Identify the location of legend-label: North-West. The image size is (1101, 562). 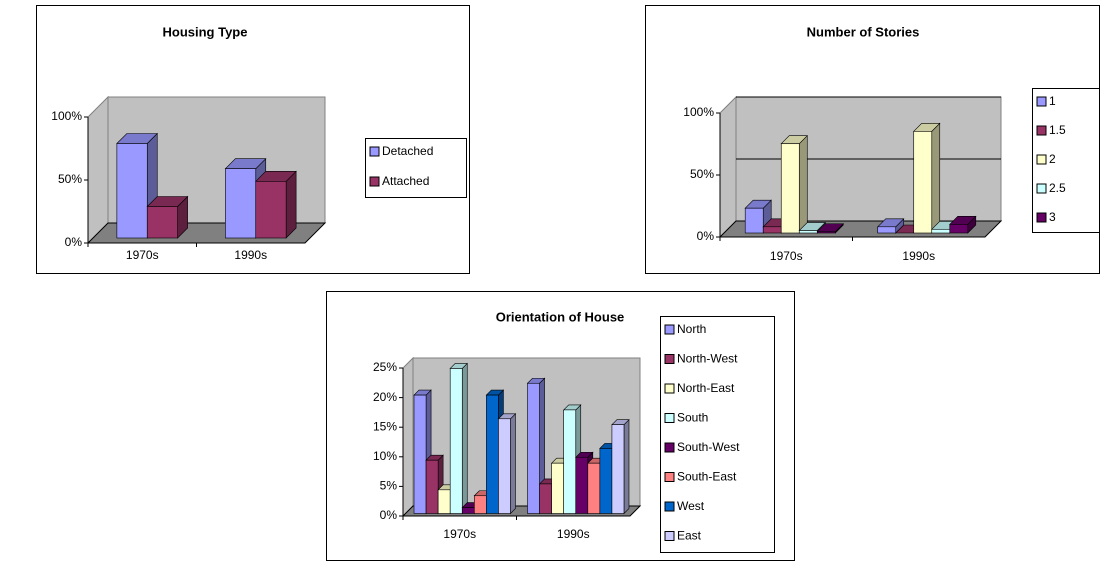
(707, 359).